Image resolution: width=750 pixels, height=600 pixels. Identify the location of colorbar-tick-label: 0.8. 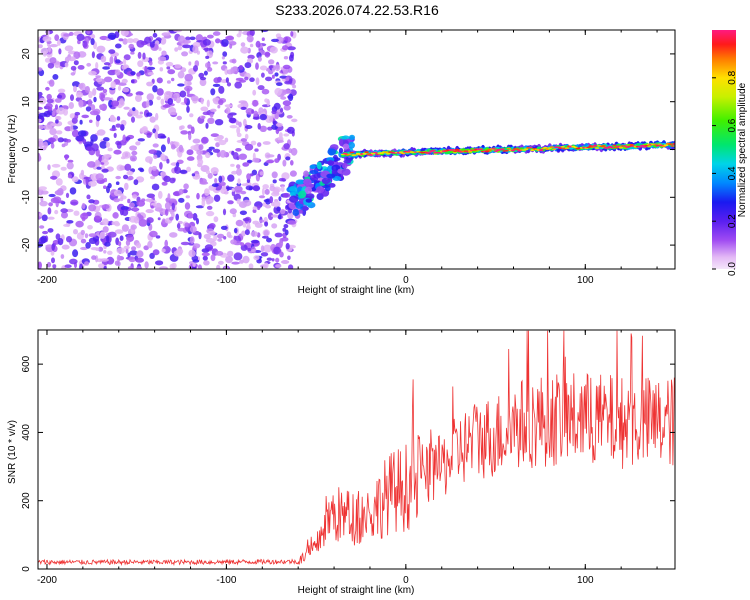
(732, 77).